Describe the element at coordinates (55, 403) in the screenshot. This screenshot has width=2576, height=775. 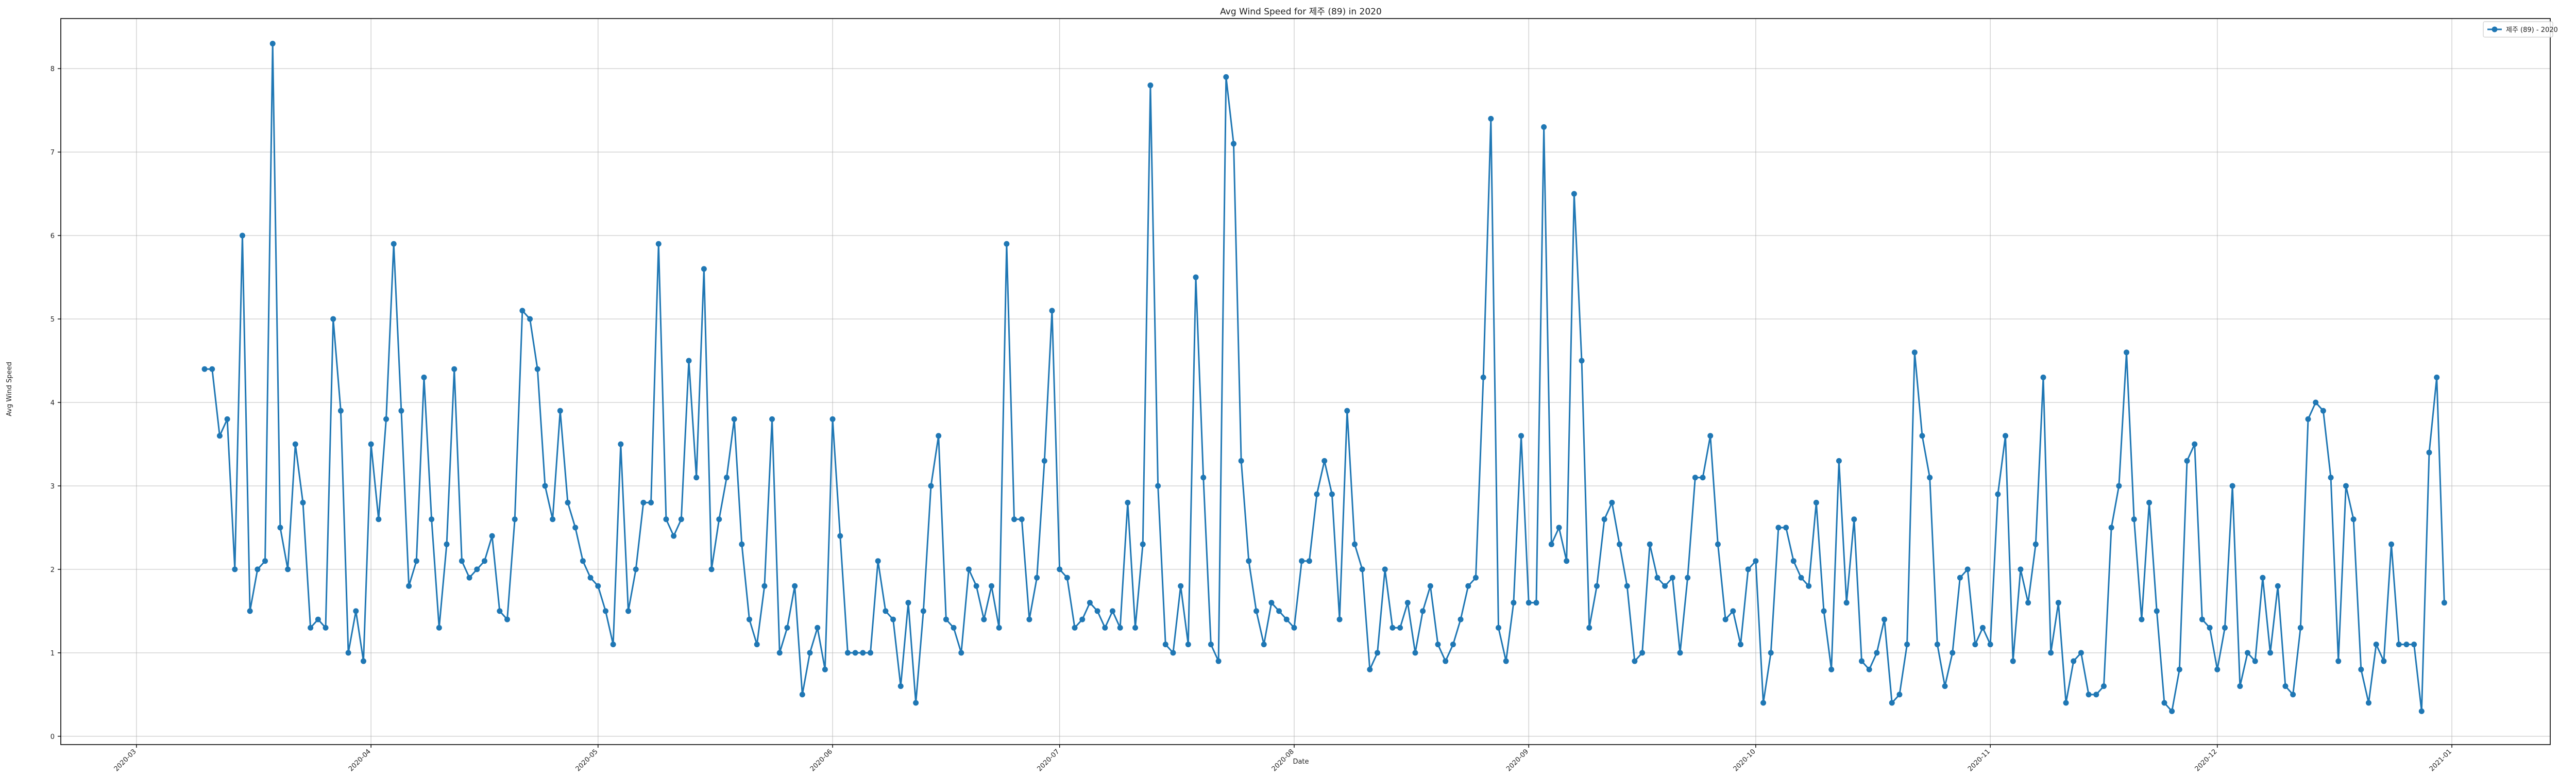
I see `y-axis-ticks: 0 1 2 3 4 5 6 7 8` at that location.